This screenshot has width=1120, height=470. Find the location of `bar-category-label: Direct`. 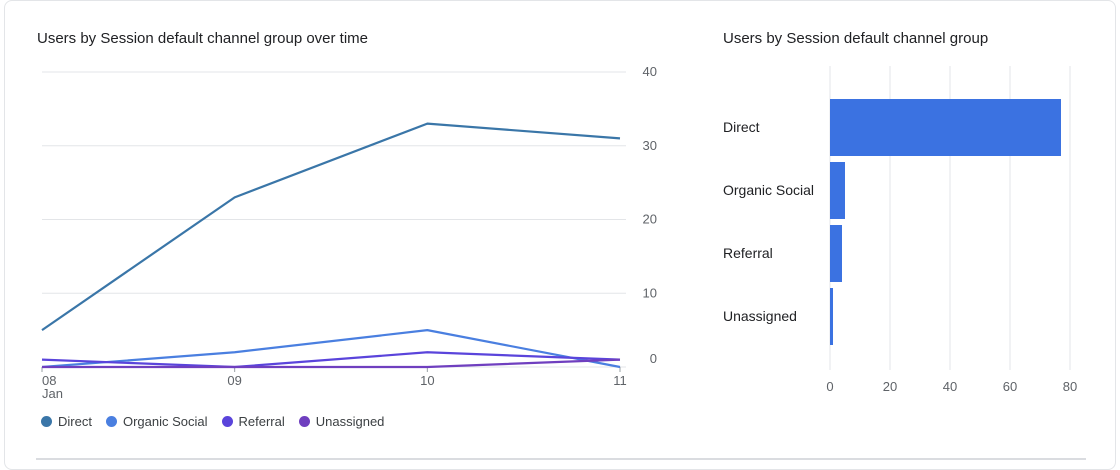

bar-category-label: Direct is located at coordinates (741, 127).